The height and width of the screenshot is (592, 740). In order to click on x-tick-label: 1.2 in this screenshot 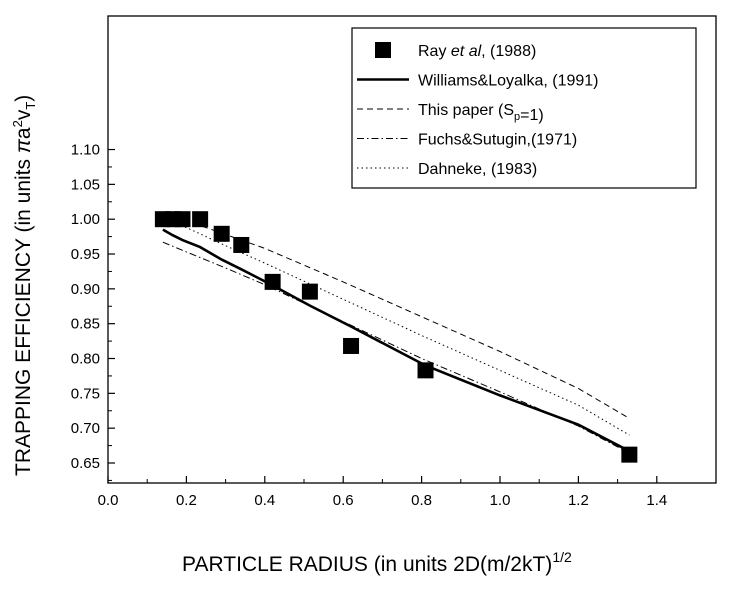, I will do `click(578, 500)`.